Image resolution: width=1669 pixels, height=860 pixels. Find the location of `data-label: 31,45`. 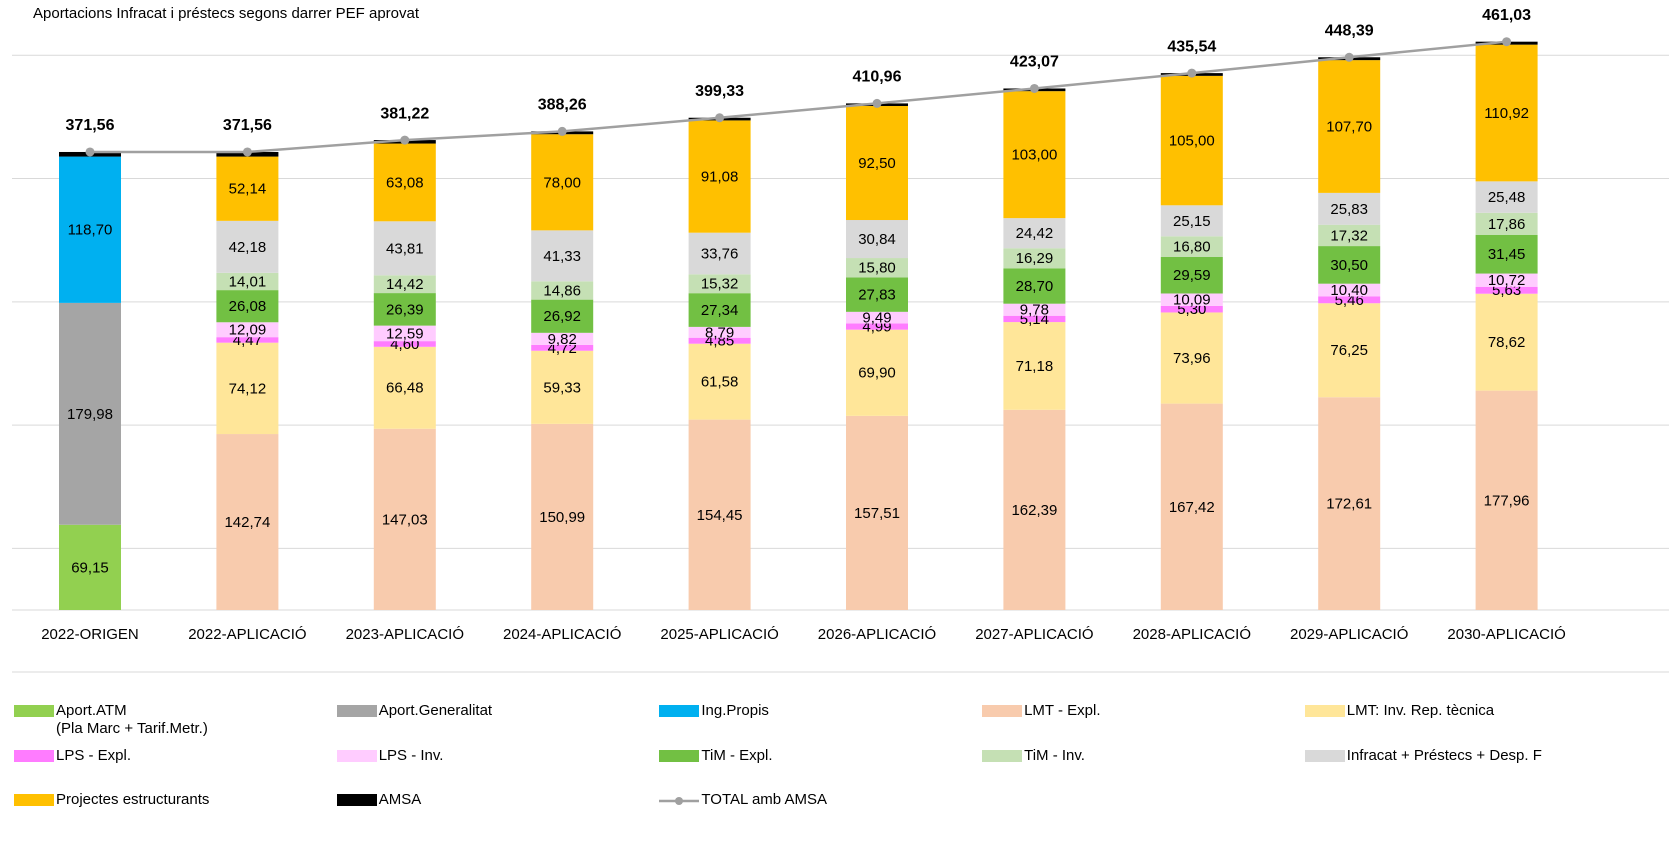

data-label: 31,45 is located at coordinates (1507, 254).